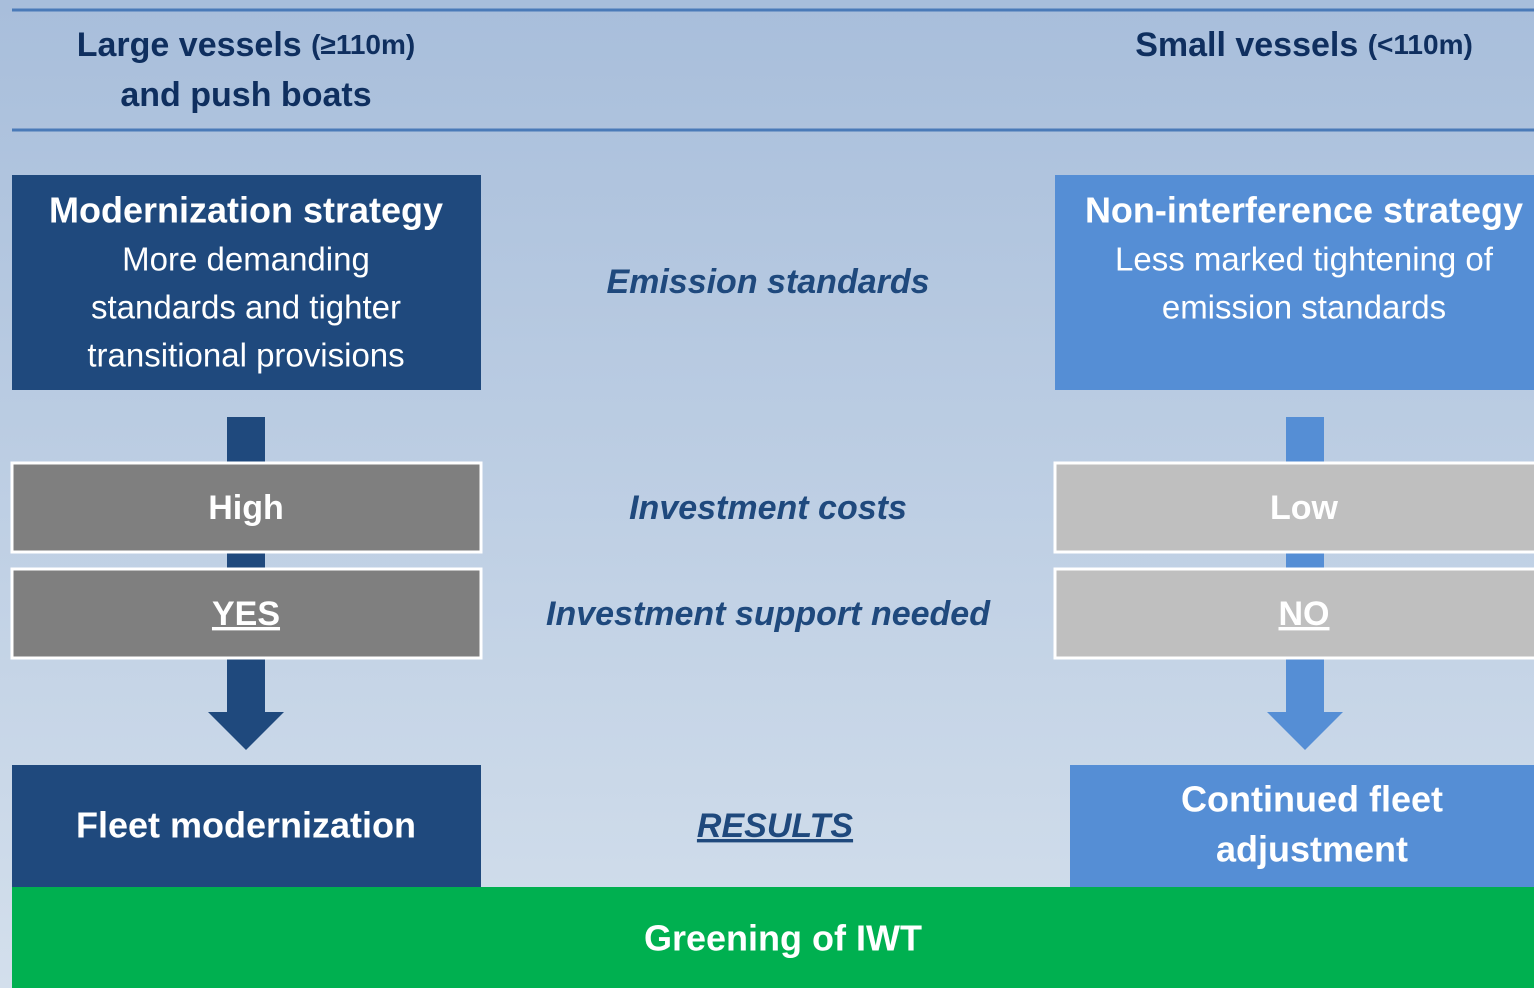 Image resolution: width=1534 pixels, height=988 pixels. What do you see at coordinates (1420, 44) in the screenshot?
I see `header-size: (<110m)` at bounding box center [1420, 44].